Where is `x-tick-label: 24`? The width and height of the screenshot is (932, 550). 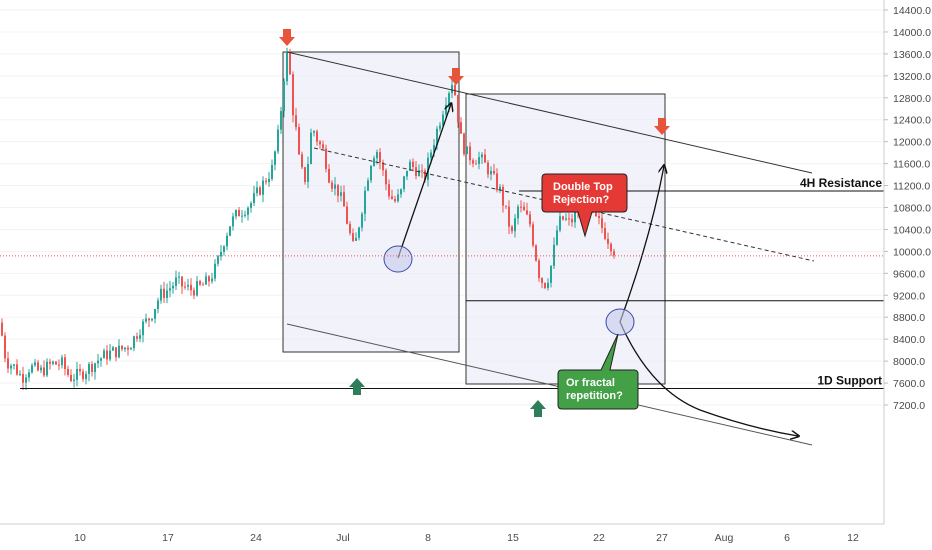 x-tick-label: 24 is located at coordinates (256, 538).